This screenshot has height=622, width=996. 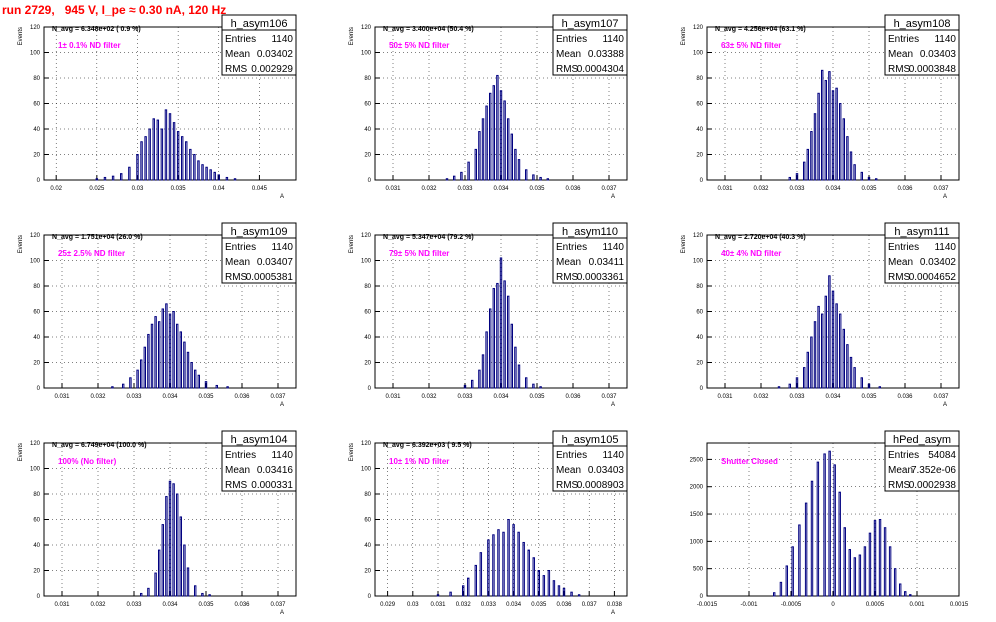 I want to click on x-tick-label: 0.029, so click(x=388, y=605).